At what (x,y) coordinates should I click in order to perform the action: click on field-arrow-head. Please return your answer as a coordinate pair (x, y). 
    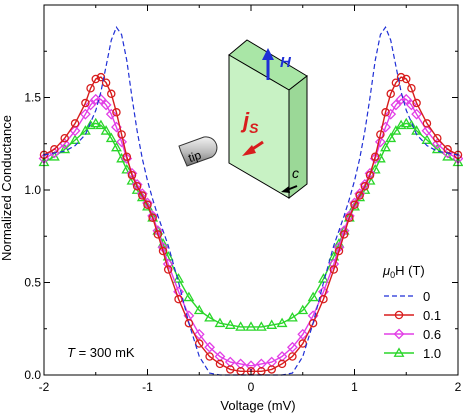
    Looking at the image, I should click on (268, 54).